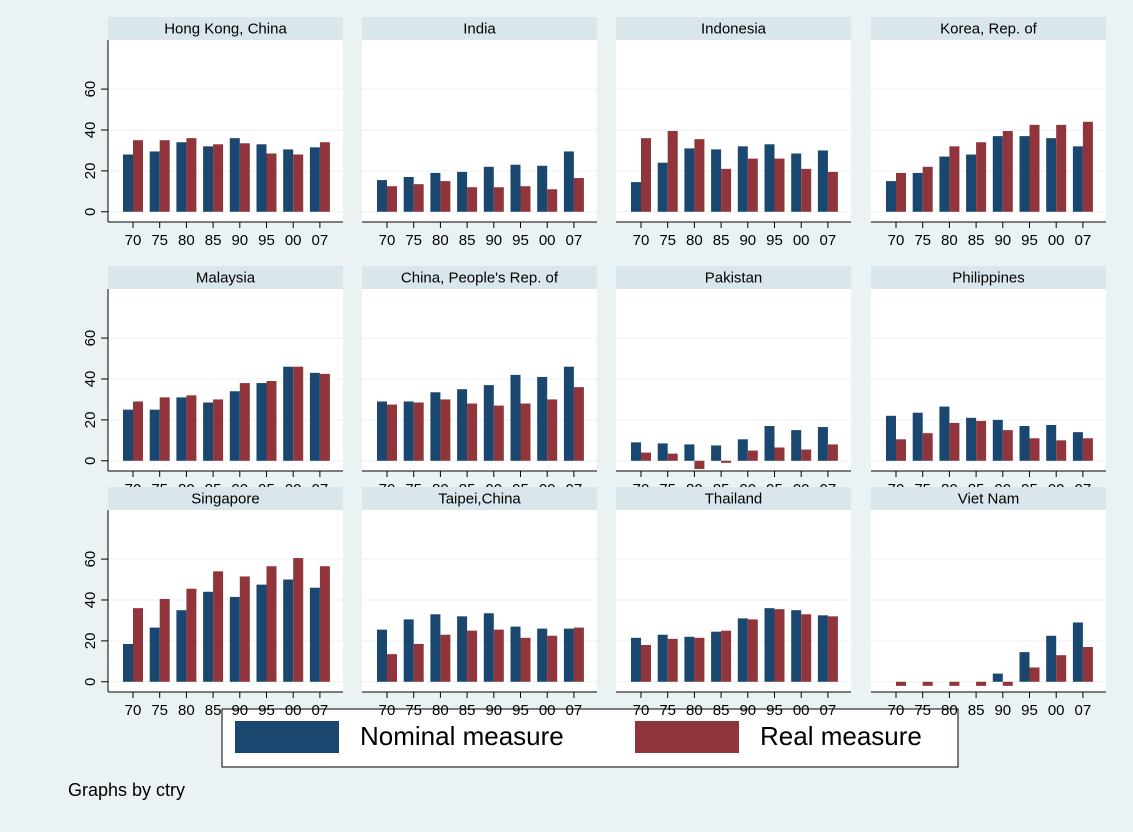  Describe the element at coordinates (734, 28) in the screenshot. I see `panel-title: Indonesia` at that location.